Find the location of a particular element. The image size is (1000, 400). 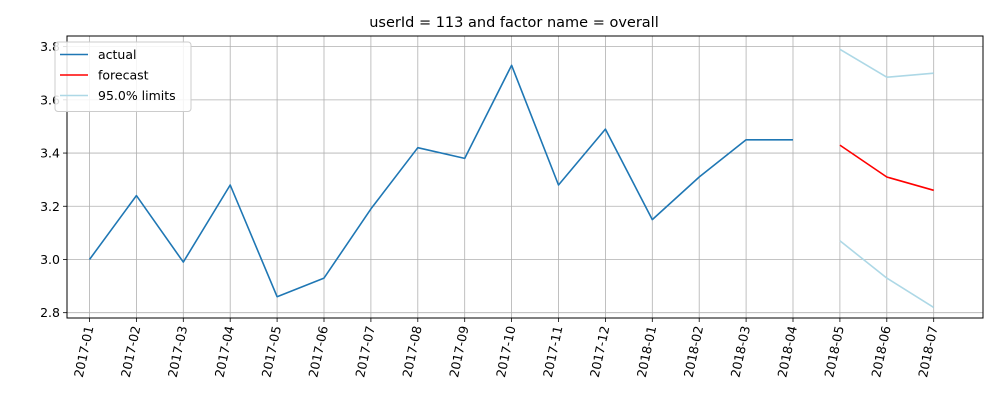

x-tick-label: 2018-05 is located at coordinates (834, 352).